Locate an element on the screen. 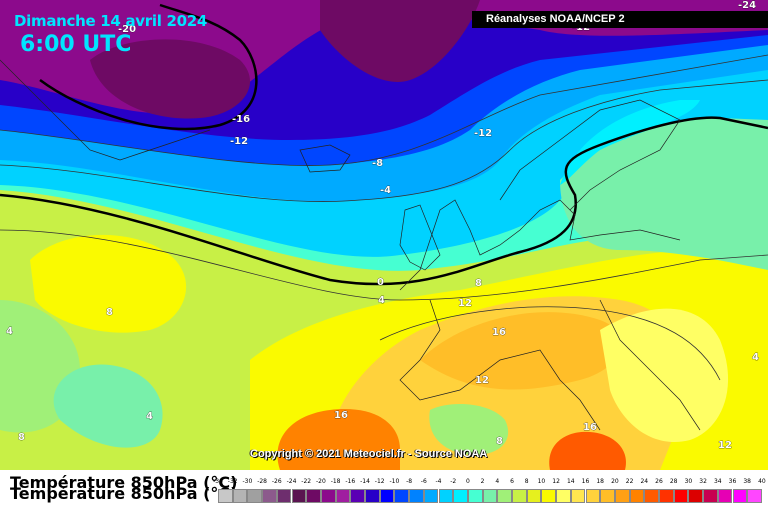 The width and height of the screenshot is (768, 512). legend-tick: -8 is located at coordinates (409, 481).